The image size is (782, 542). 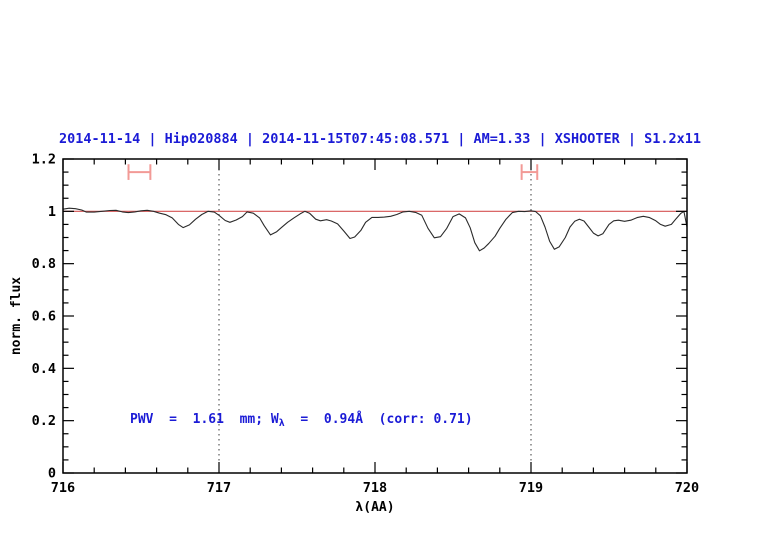 What do you see at coordinates (374, 507) in the screenshot?
I see `x-axis-label: λ(AA)` at bounding box center [374, 507].